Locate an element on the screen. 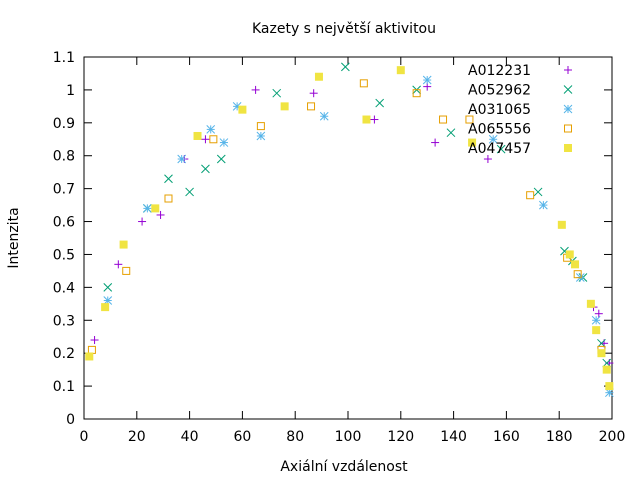  x-tick-label: 20 is located at coordinates (137, 437).